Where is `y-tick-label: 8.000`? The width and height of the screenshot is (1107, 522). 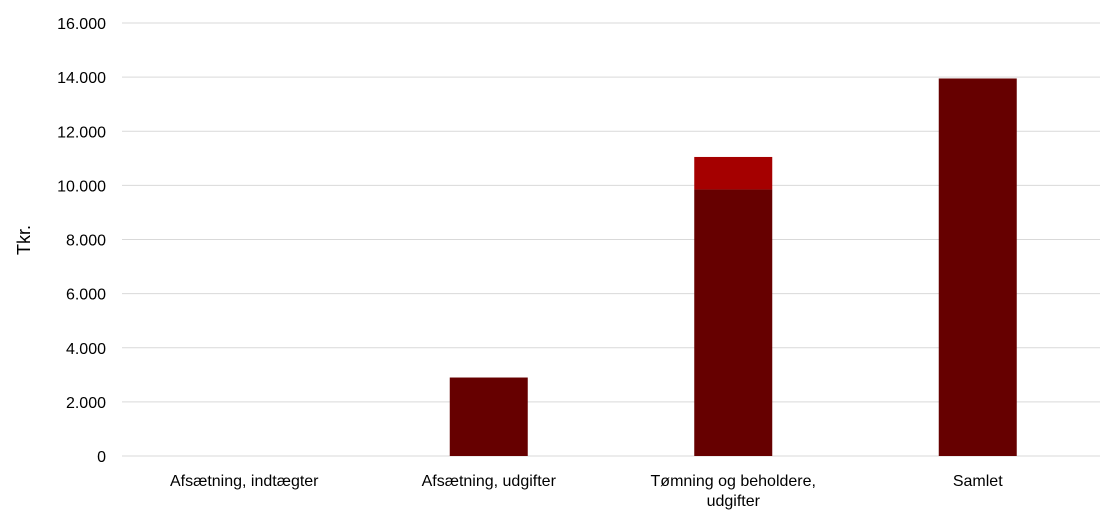 y-tick-label: 8.000 is located at coordinates (86, 241).